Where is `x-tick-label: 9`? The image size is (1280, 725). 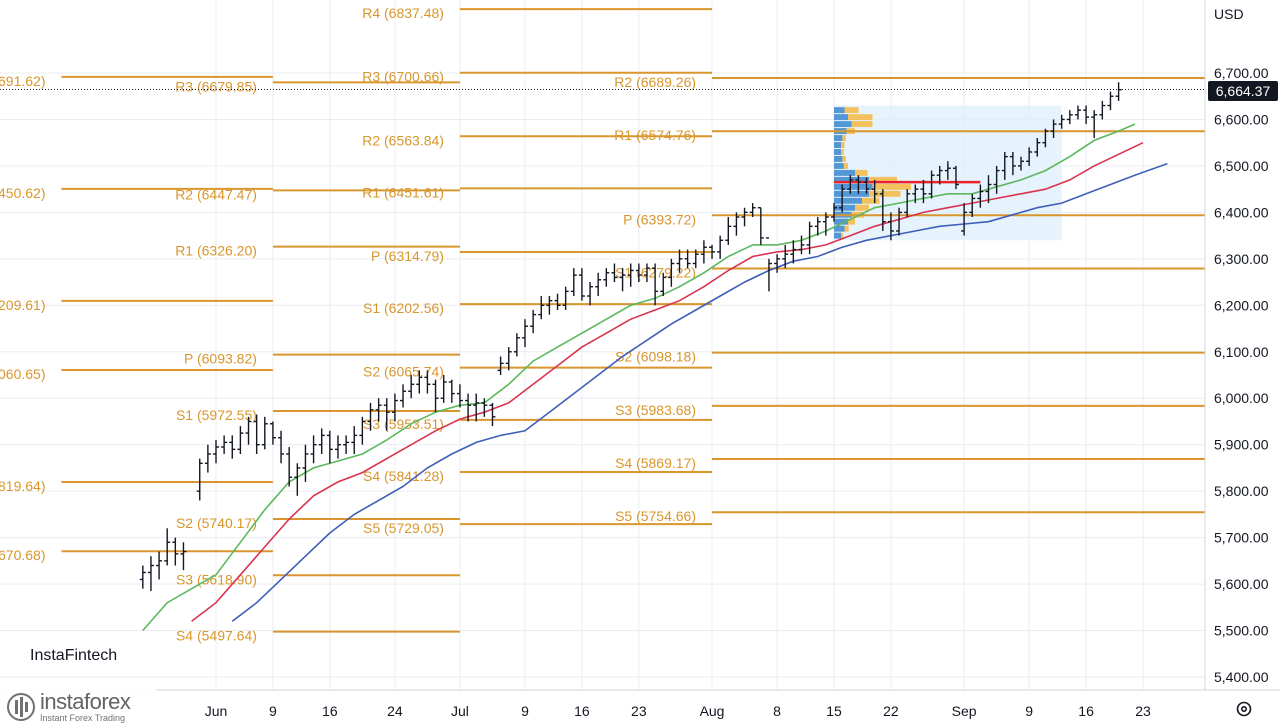 x-tick-label: 9 is located at coordinates (273, 711).